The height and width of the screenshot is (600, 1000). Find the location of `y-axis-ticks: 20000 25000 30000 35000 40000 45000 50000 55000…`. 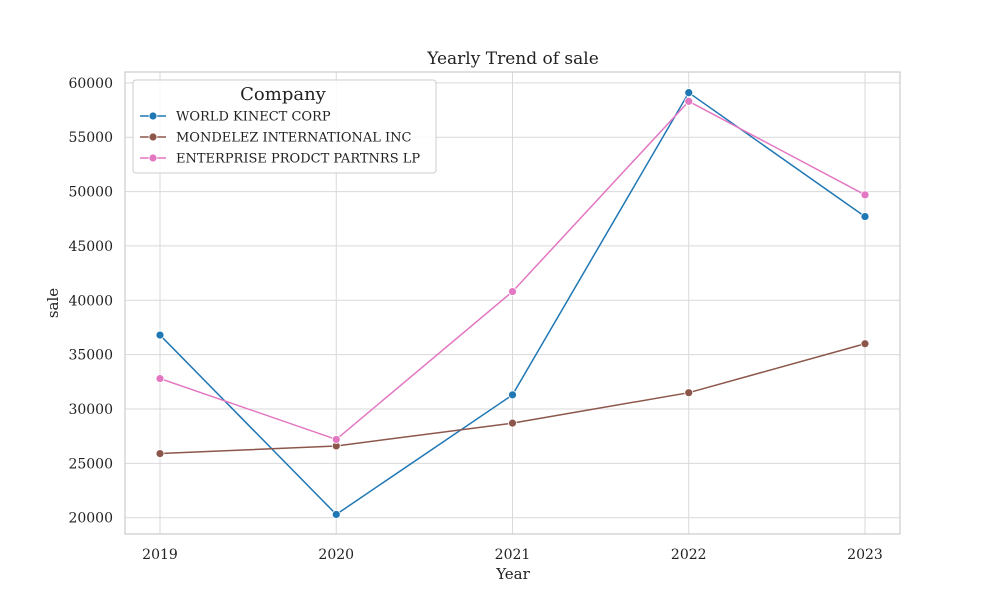

y-axis-ticks: 20000 25000 30000 35000 40000 45000 50000 55000… is located at coordinates (90, 301).